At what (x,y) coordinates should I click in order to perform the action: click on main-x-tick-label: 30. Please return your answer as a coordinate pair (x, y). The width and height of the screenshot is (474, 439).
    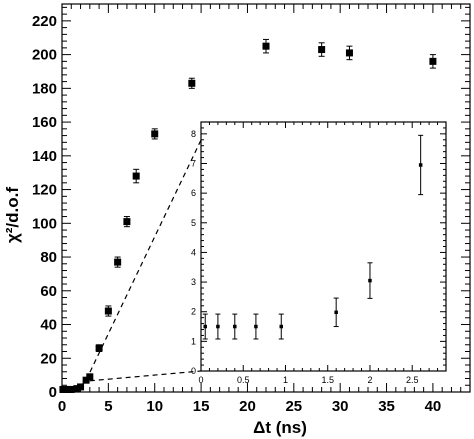
    Looking at the image, I should click on (340, 406).